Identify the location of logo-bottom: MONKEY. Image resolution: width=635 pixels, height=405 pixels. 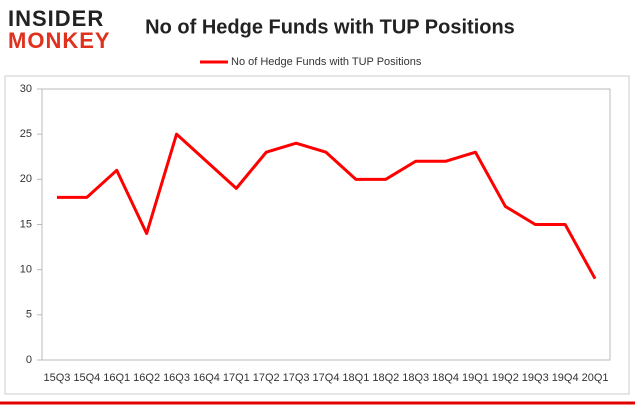
(59, 40).